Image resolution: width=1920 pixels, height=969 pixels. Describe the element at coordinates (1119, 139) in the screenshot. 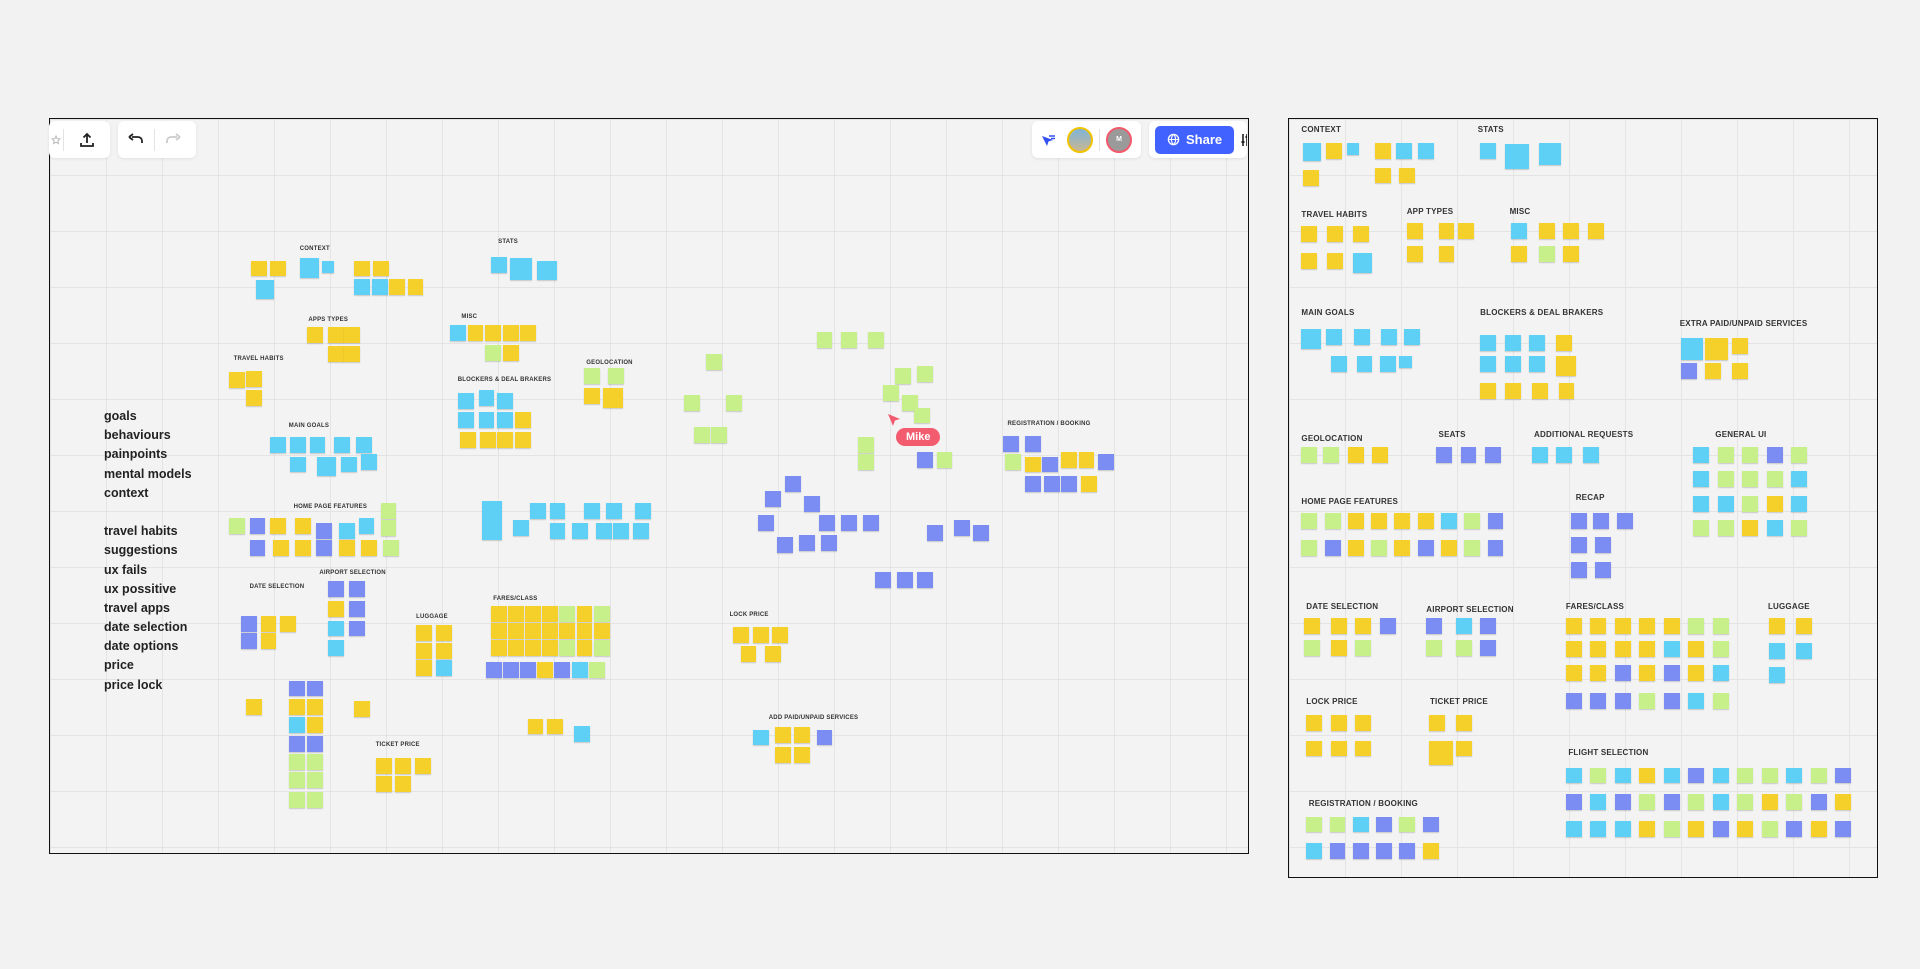

I see `avatar-m: M` at that location.